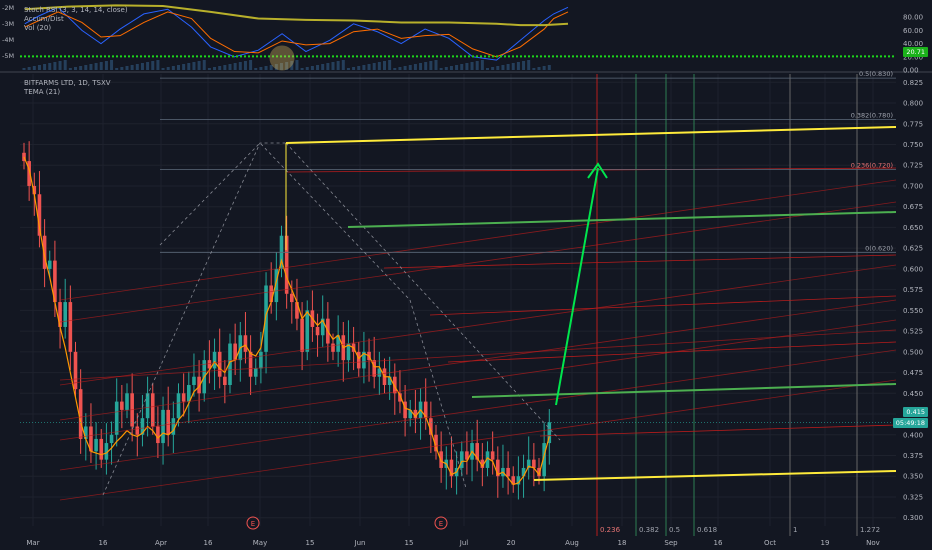 This screenshot has width=932, height=550. What do you see at coordinates (622, 219) in the screenshot?
I see `channel-mid-line` at bounding box center [622, 219].